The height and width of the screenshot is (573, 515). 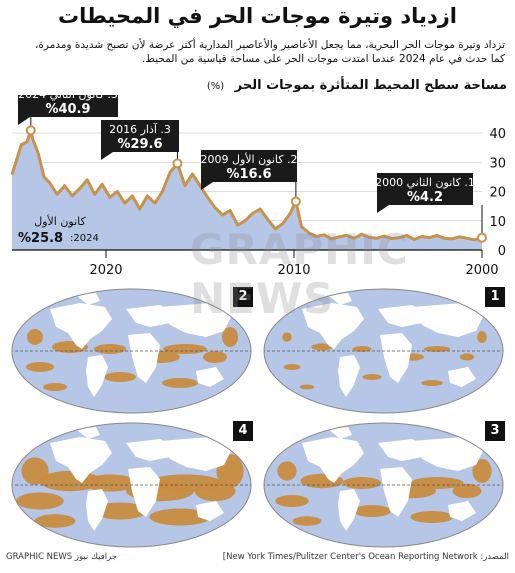 I want to click on y-tick-label: 0, so click(x=502, y=251).